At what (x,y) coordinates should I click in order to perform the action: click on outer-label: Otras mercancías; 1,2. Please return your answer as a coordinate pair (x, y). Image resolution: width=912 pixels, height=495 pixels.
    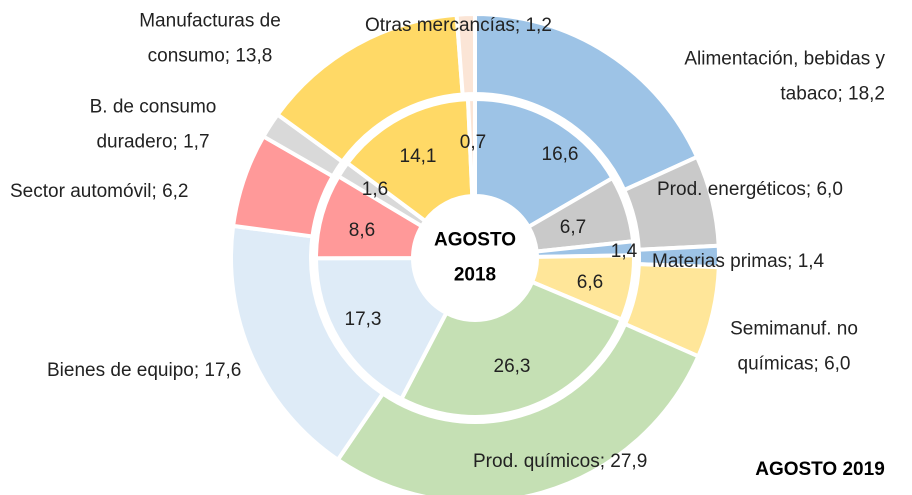
    Looking at the image, I should click on (458, 25).